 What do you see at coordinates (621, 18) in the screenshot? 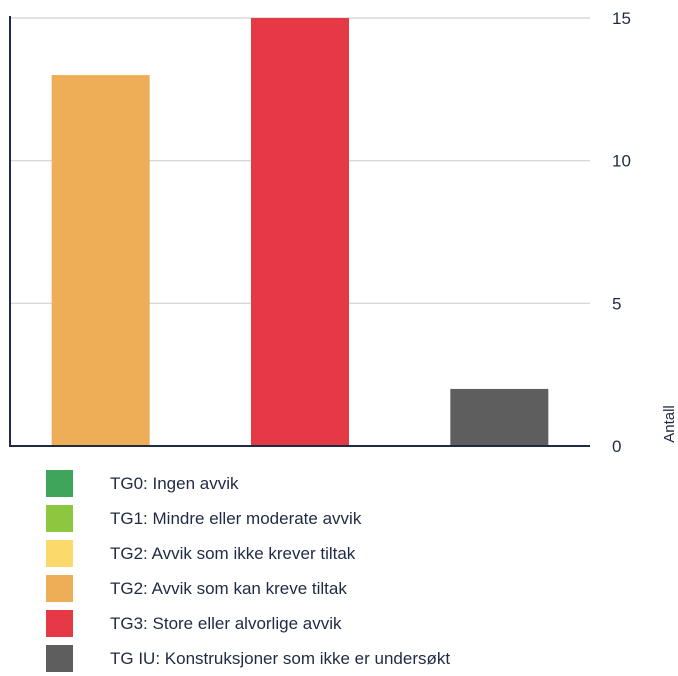
I see `y-tick-label-15: 15` at bounding box center [621, 18].